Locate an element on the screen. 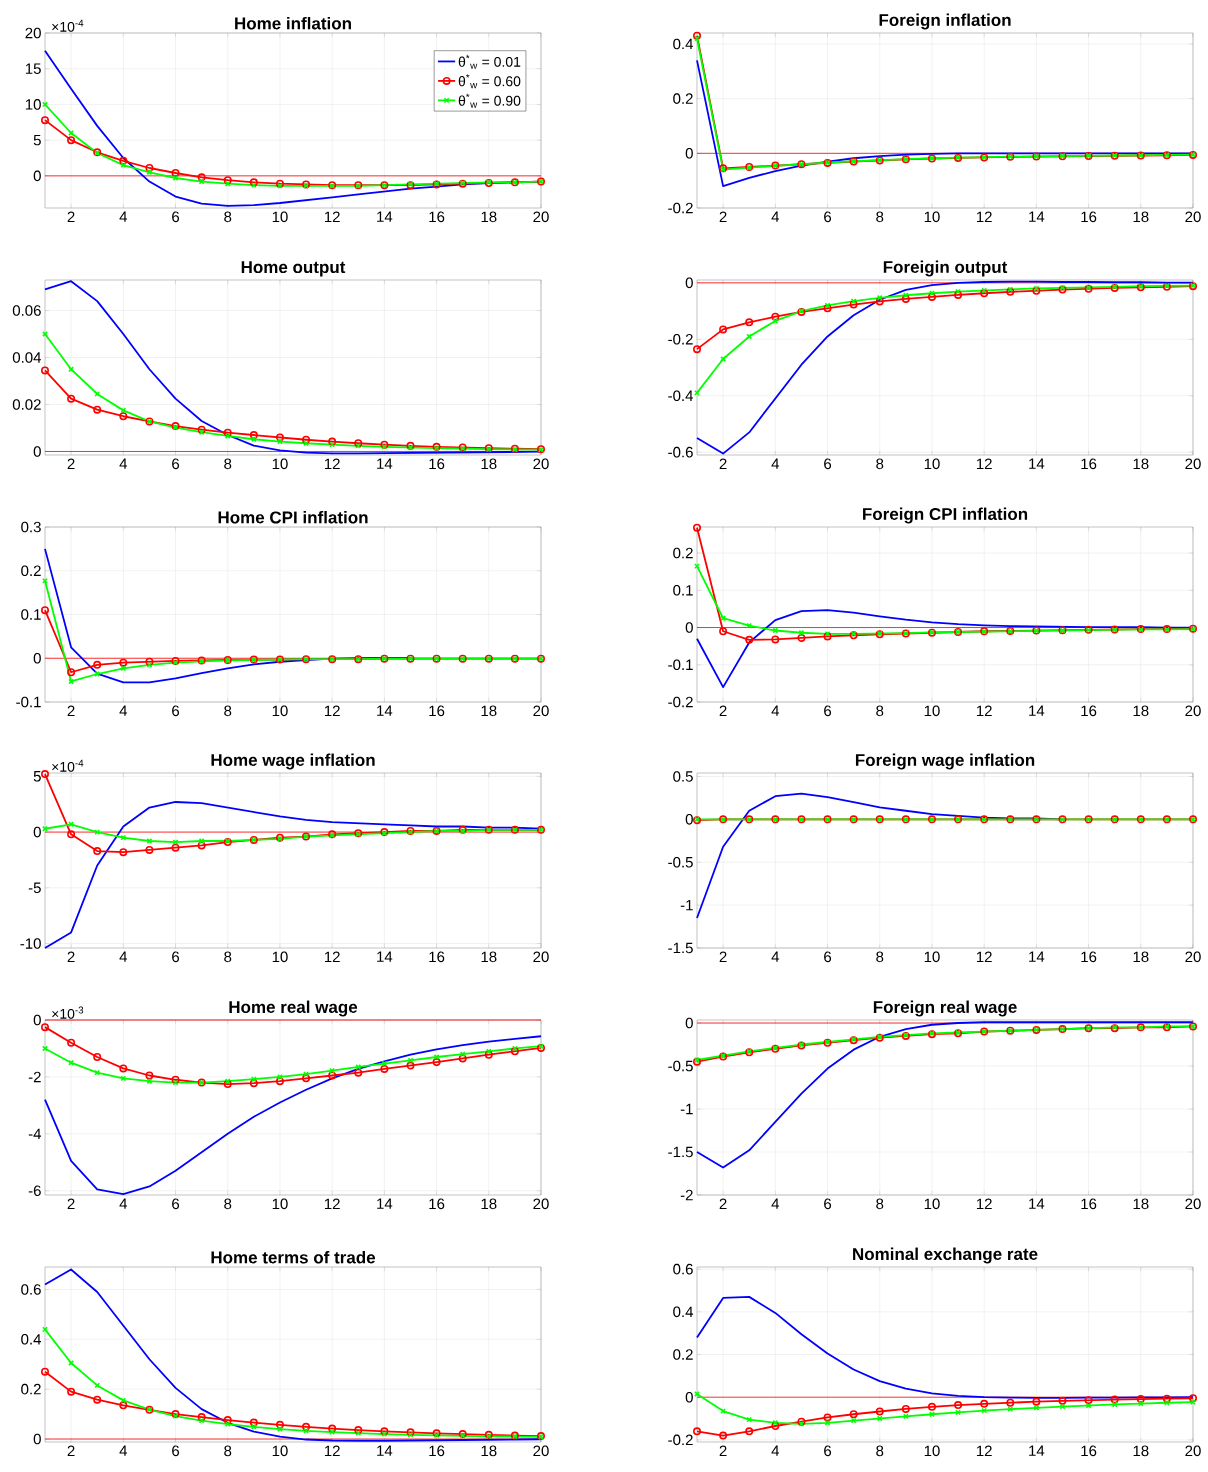 This screenshot has width=1208, height=1472. y-tick-label: -10 is located at coordinates (30, 943).